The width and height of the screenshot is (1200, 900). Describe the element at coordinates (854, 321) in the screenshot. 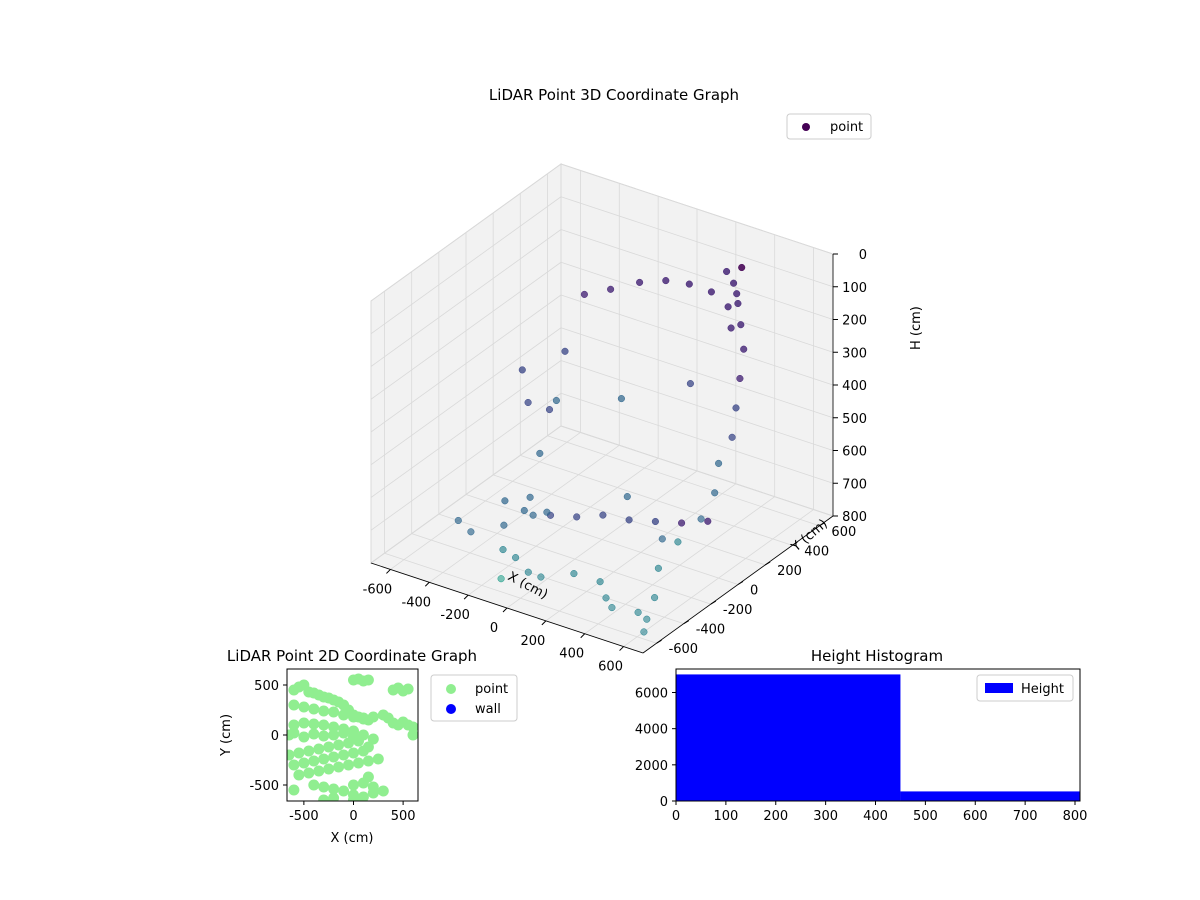

I see `h-tick-label-3d: 200` at that location.